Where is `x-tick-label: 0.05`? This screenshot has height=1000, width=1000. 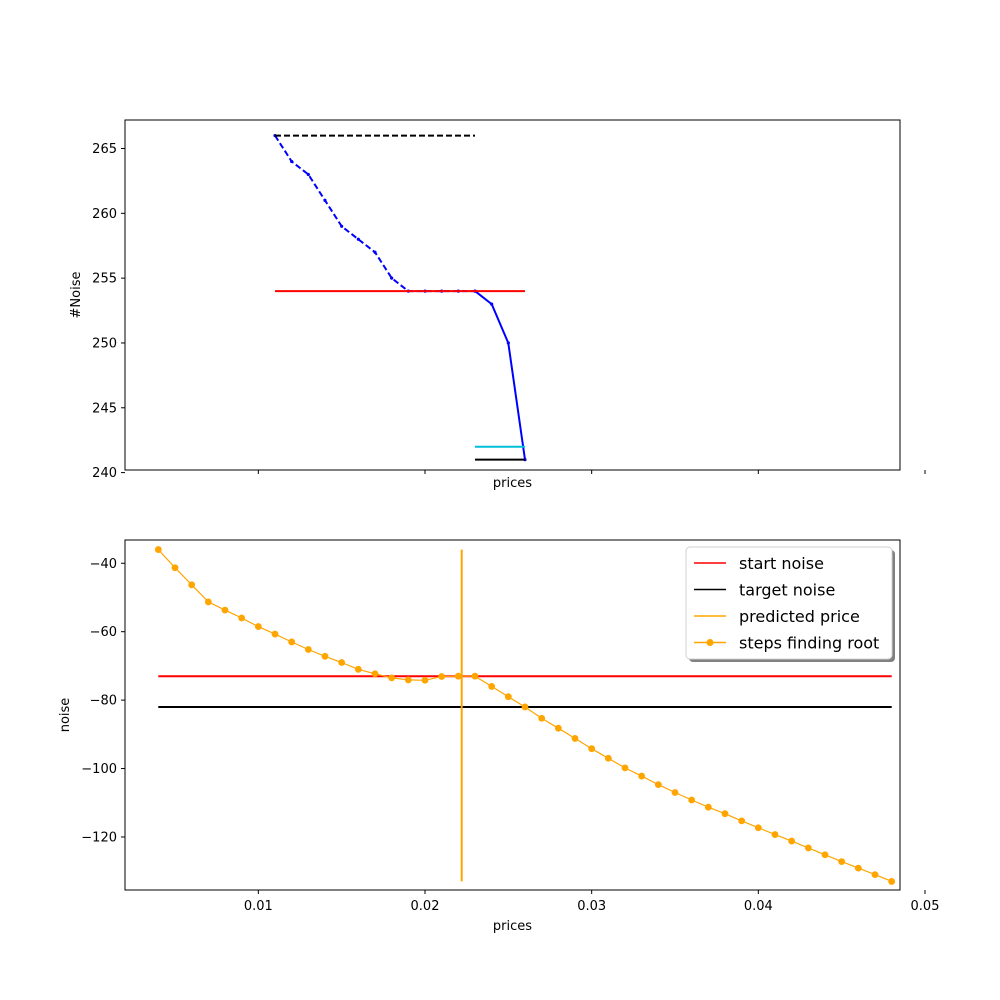 x-tick-label: 0.05 is located at coordinates (925, 906).